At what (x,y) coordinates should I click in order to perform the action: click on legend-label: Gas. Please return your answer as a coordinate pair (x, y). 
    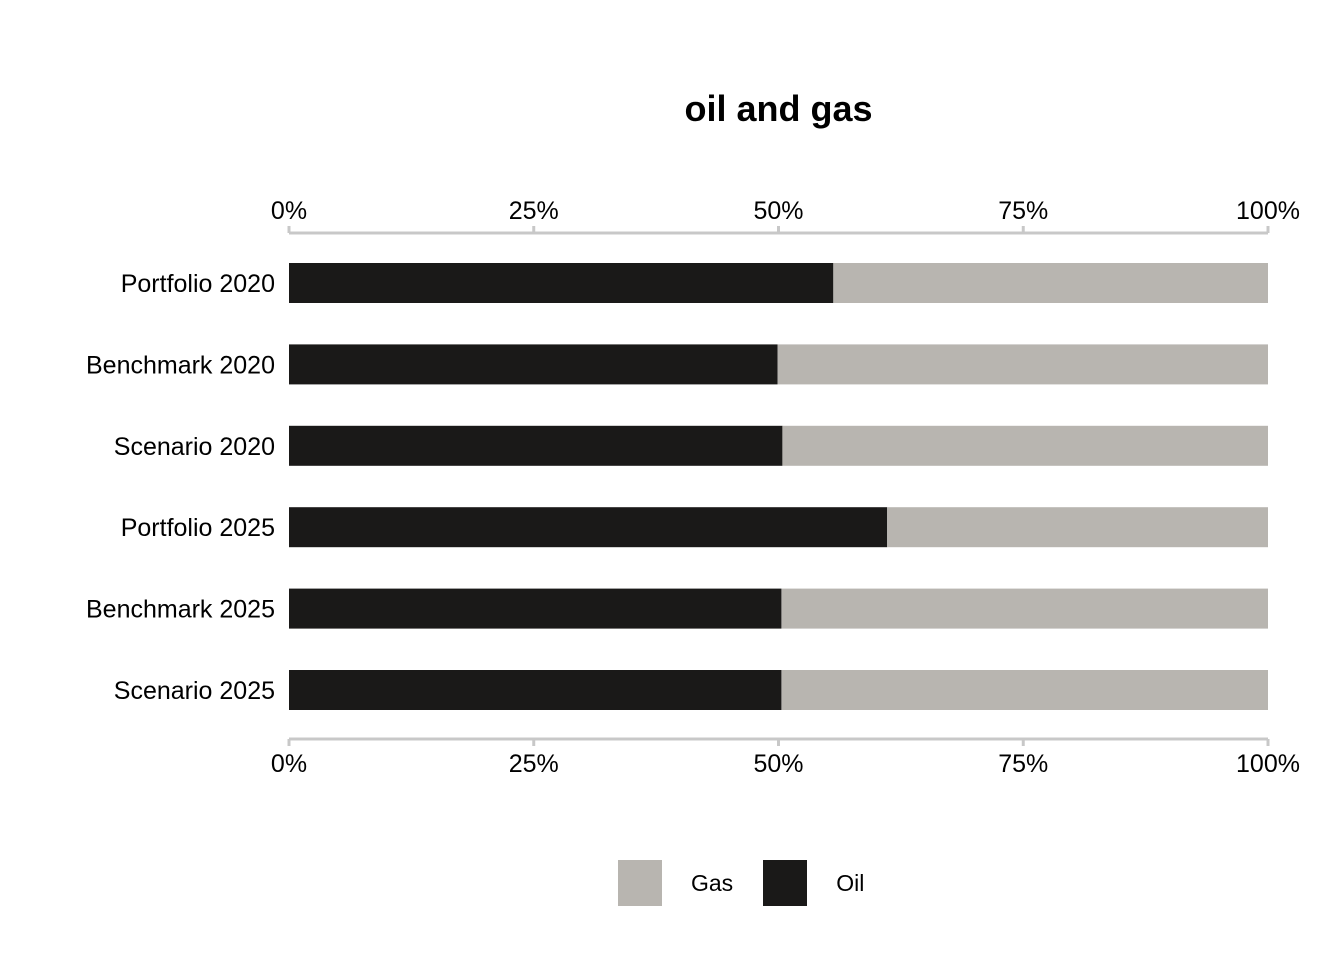
    Looking at the image, I should click on (712, 882).